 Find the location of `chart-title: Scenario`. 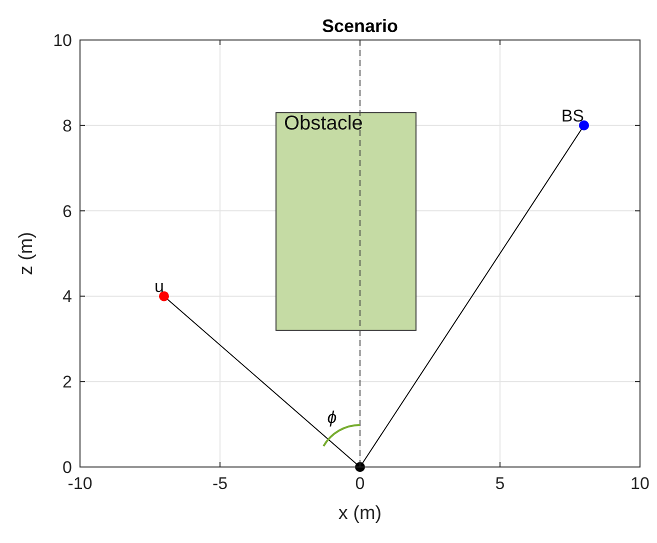

chart-title: Scenario is located at coordinates (360, 26).